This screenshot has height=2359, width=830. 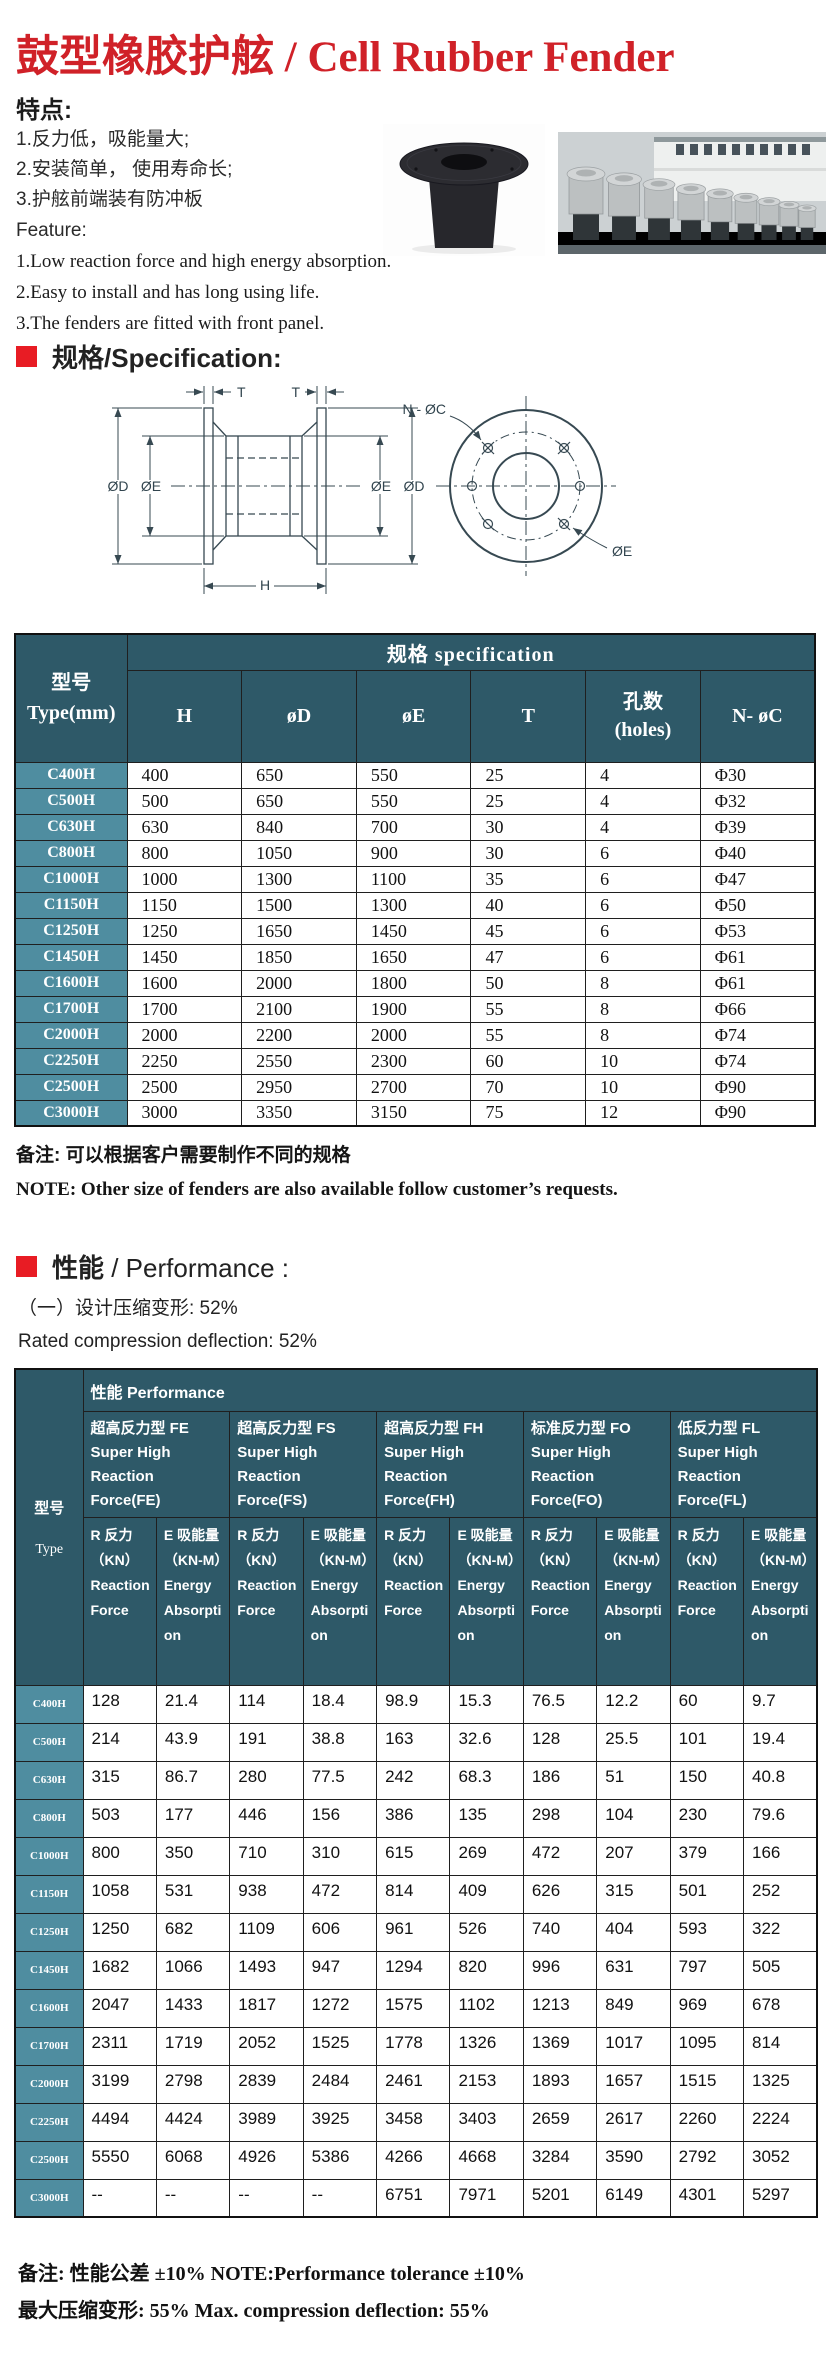 I want to click on spec-type-cell: C3000H, so click(x=71, y=1113).